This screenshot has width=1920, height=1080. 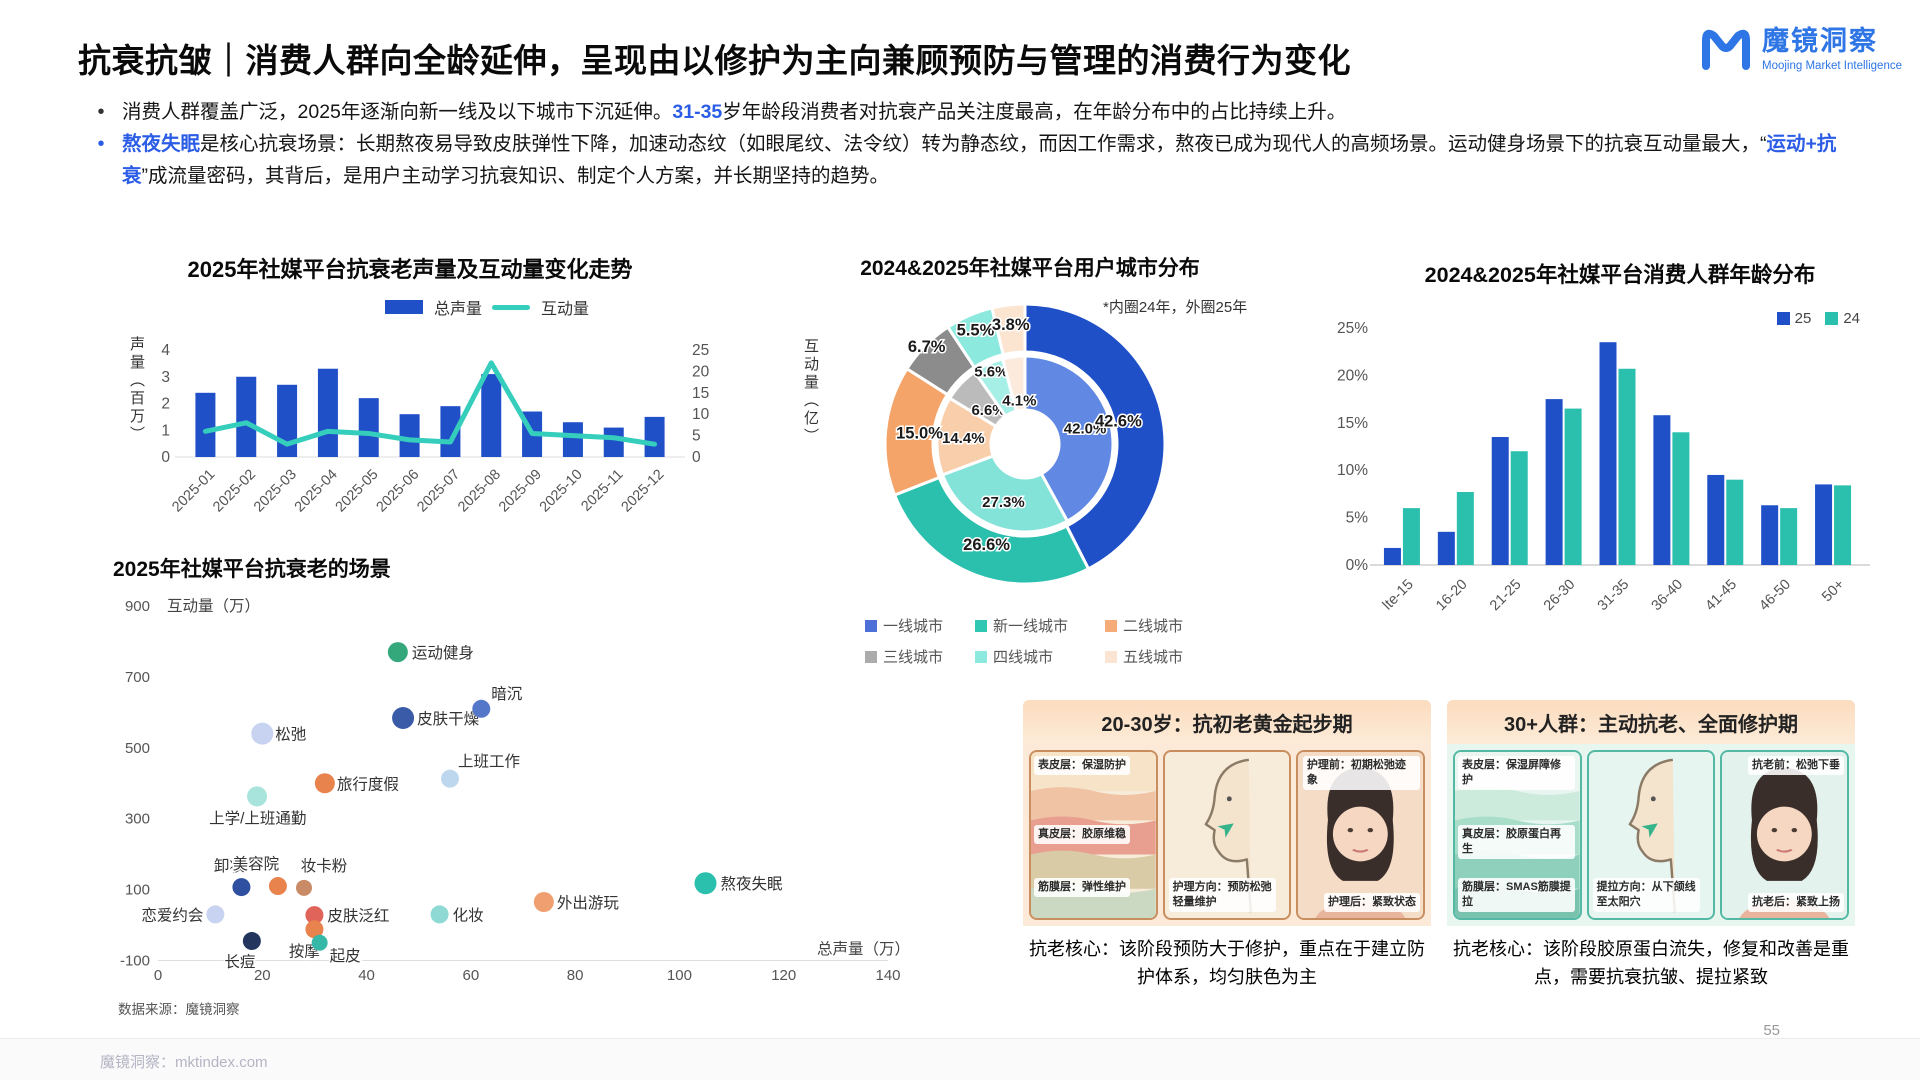 I want to click on y-axis-tick: 0%, so click(x=1357, y=565).